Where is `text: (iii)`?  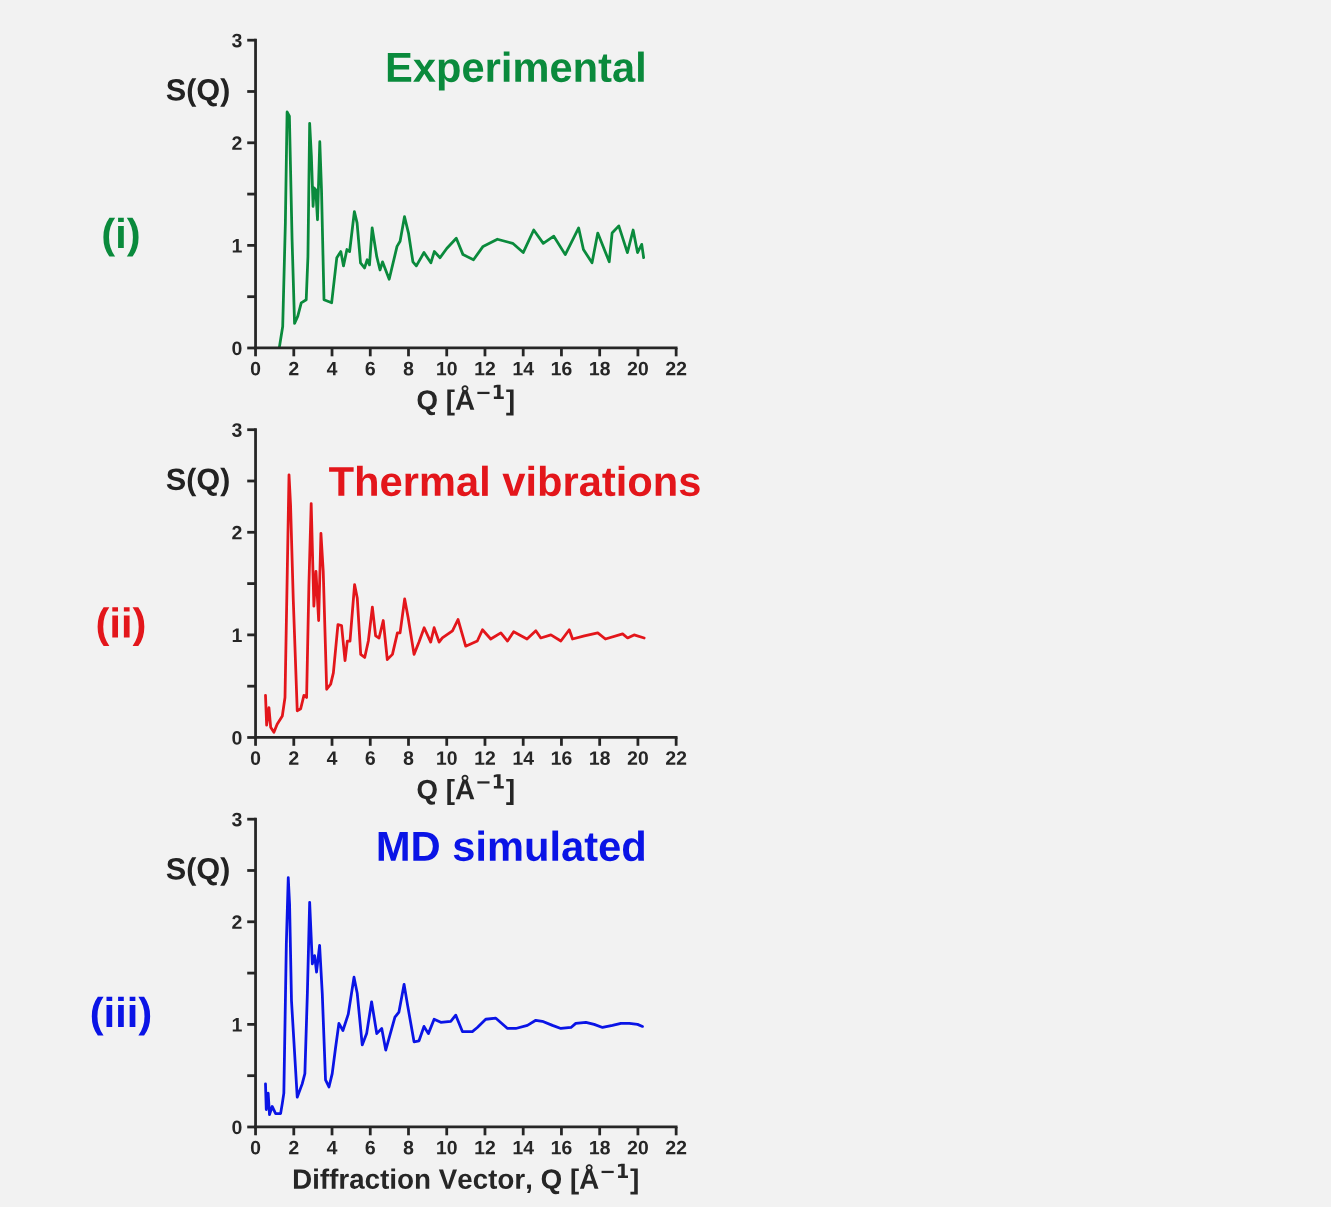 text: (iii) is located at coordinates (121, 1016).